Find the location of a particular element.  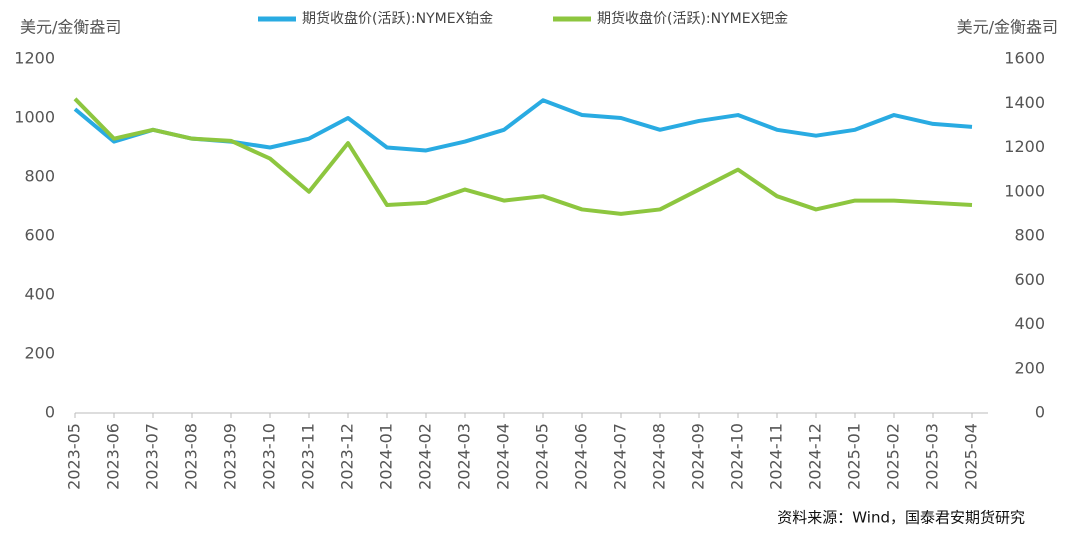

x-tick-label: 2025-02 is located at coordinates (893, 456).